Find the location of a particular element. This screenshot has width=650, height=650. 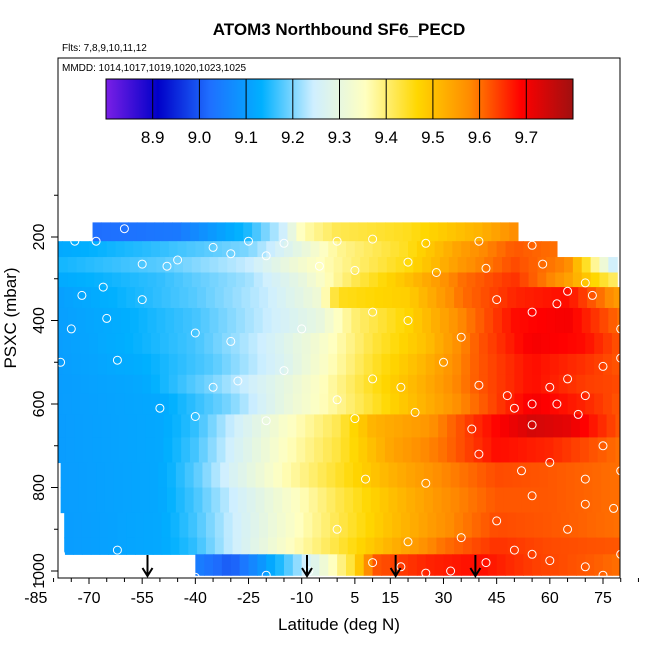

x-tick-label: -55 is located at coordinates (142, 598).